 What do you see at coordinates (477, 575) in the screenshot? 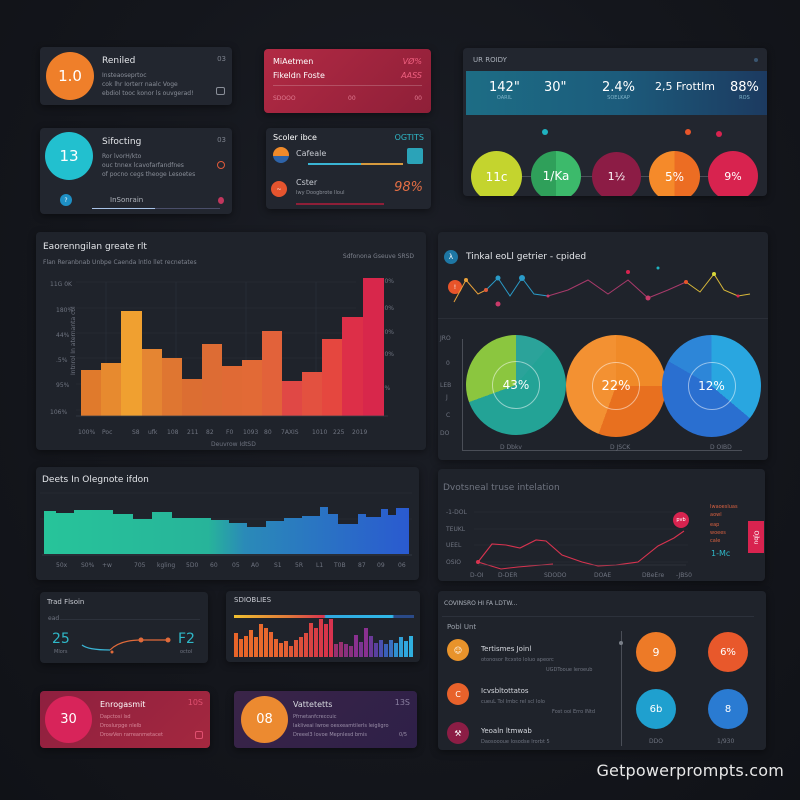
I see `svg-text: D-OI` at bounding box center [477, 575].